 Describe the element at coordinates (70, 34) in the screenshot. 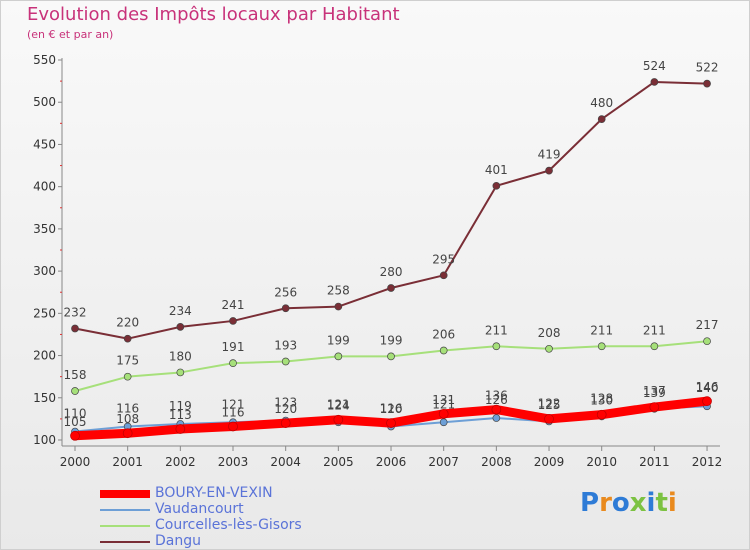

I see `chart-subtitle: (en € et par an)` at that location.